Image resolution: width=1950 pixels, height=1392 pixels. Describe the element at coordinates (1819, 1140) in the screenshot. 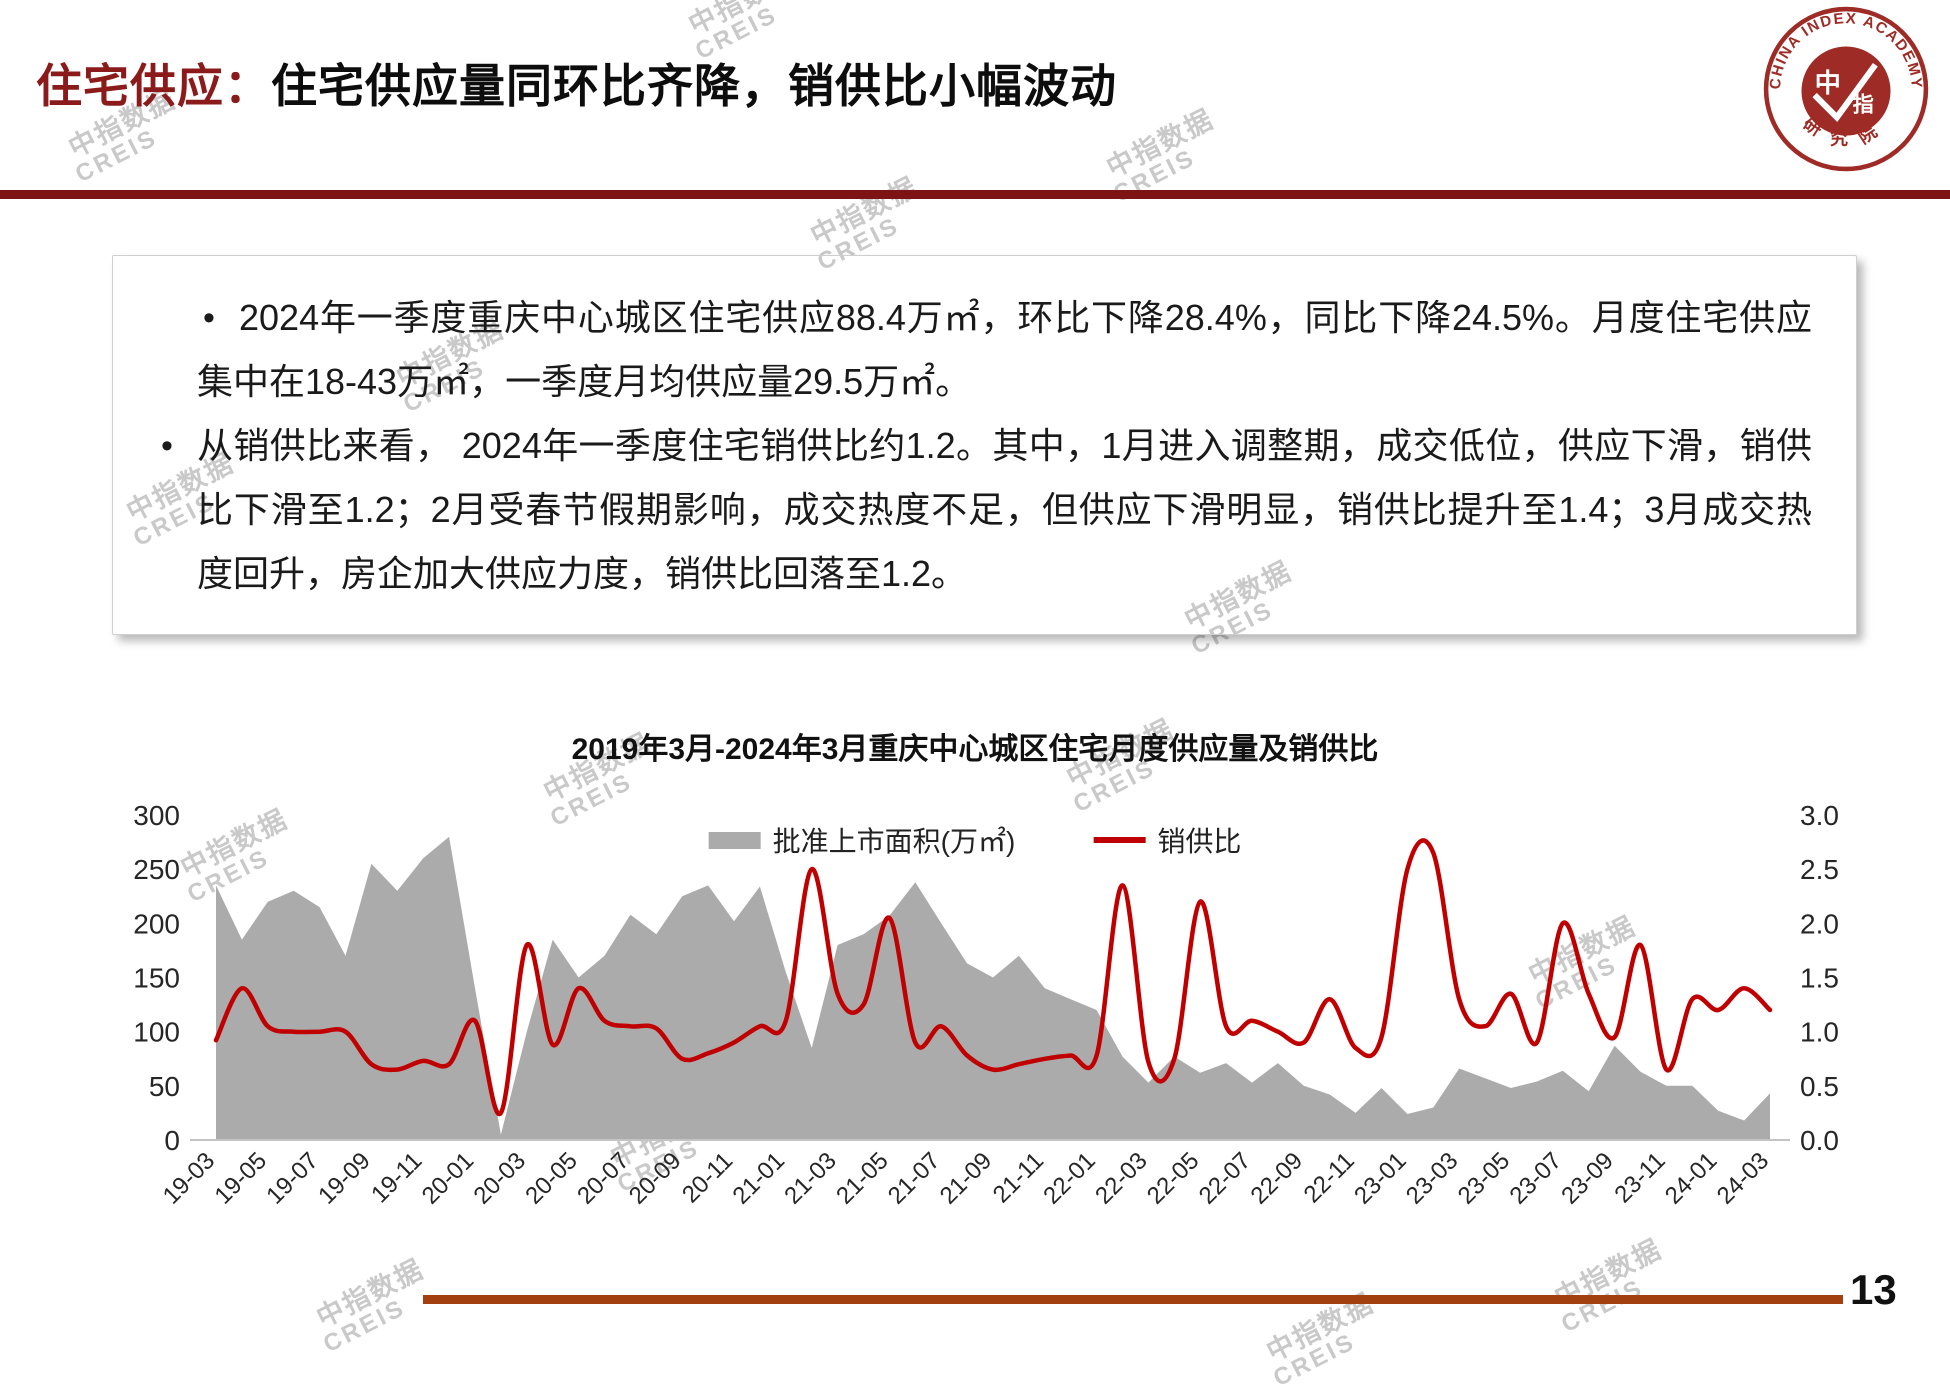

I see `right-axis-tick: 0.0` at that location.